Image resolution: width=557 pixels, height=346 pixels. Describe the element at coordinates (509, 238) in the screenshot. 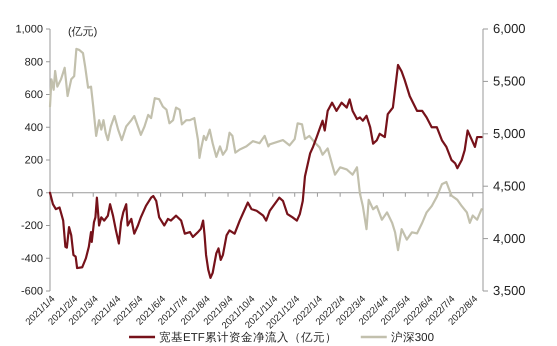

I see `y2-tick-label: 4,000` at that location.